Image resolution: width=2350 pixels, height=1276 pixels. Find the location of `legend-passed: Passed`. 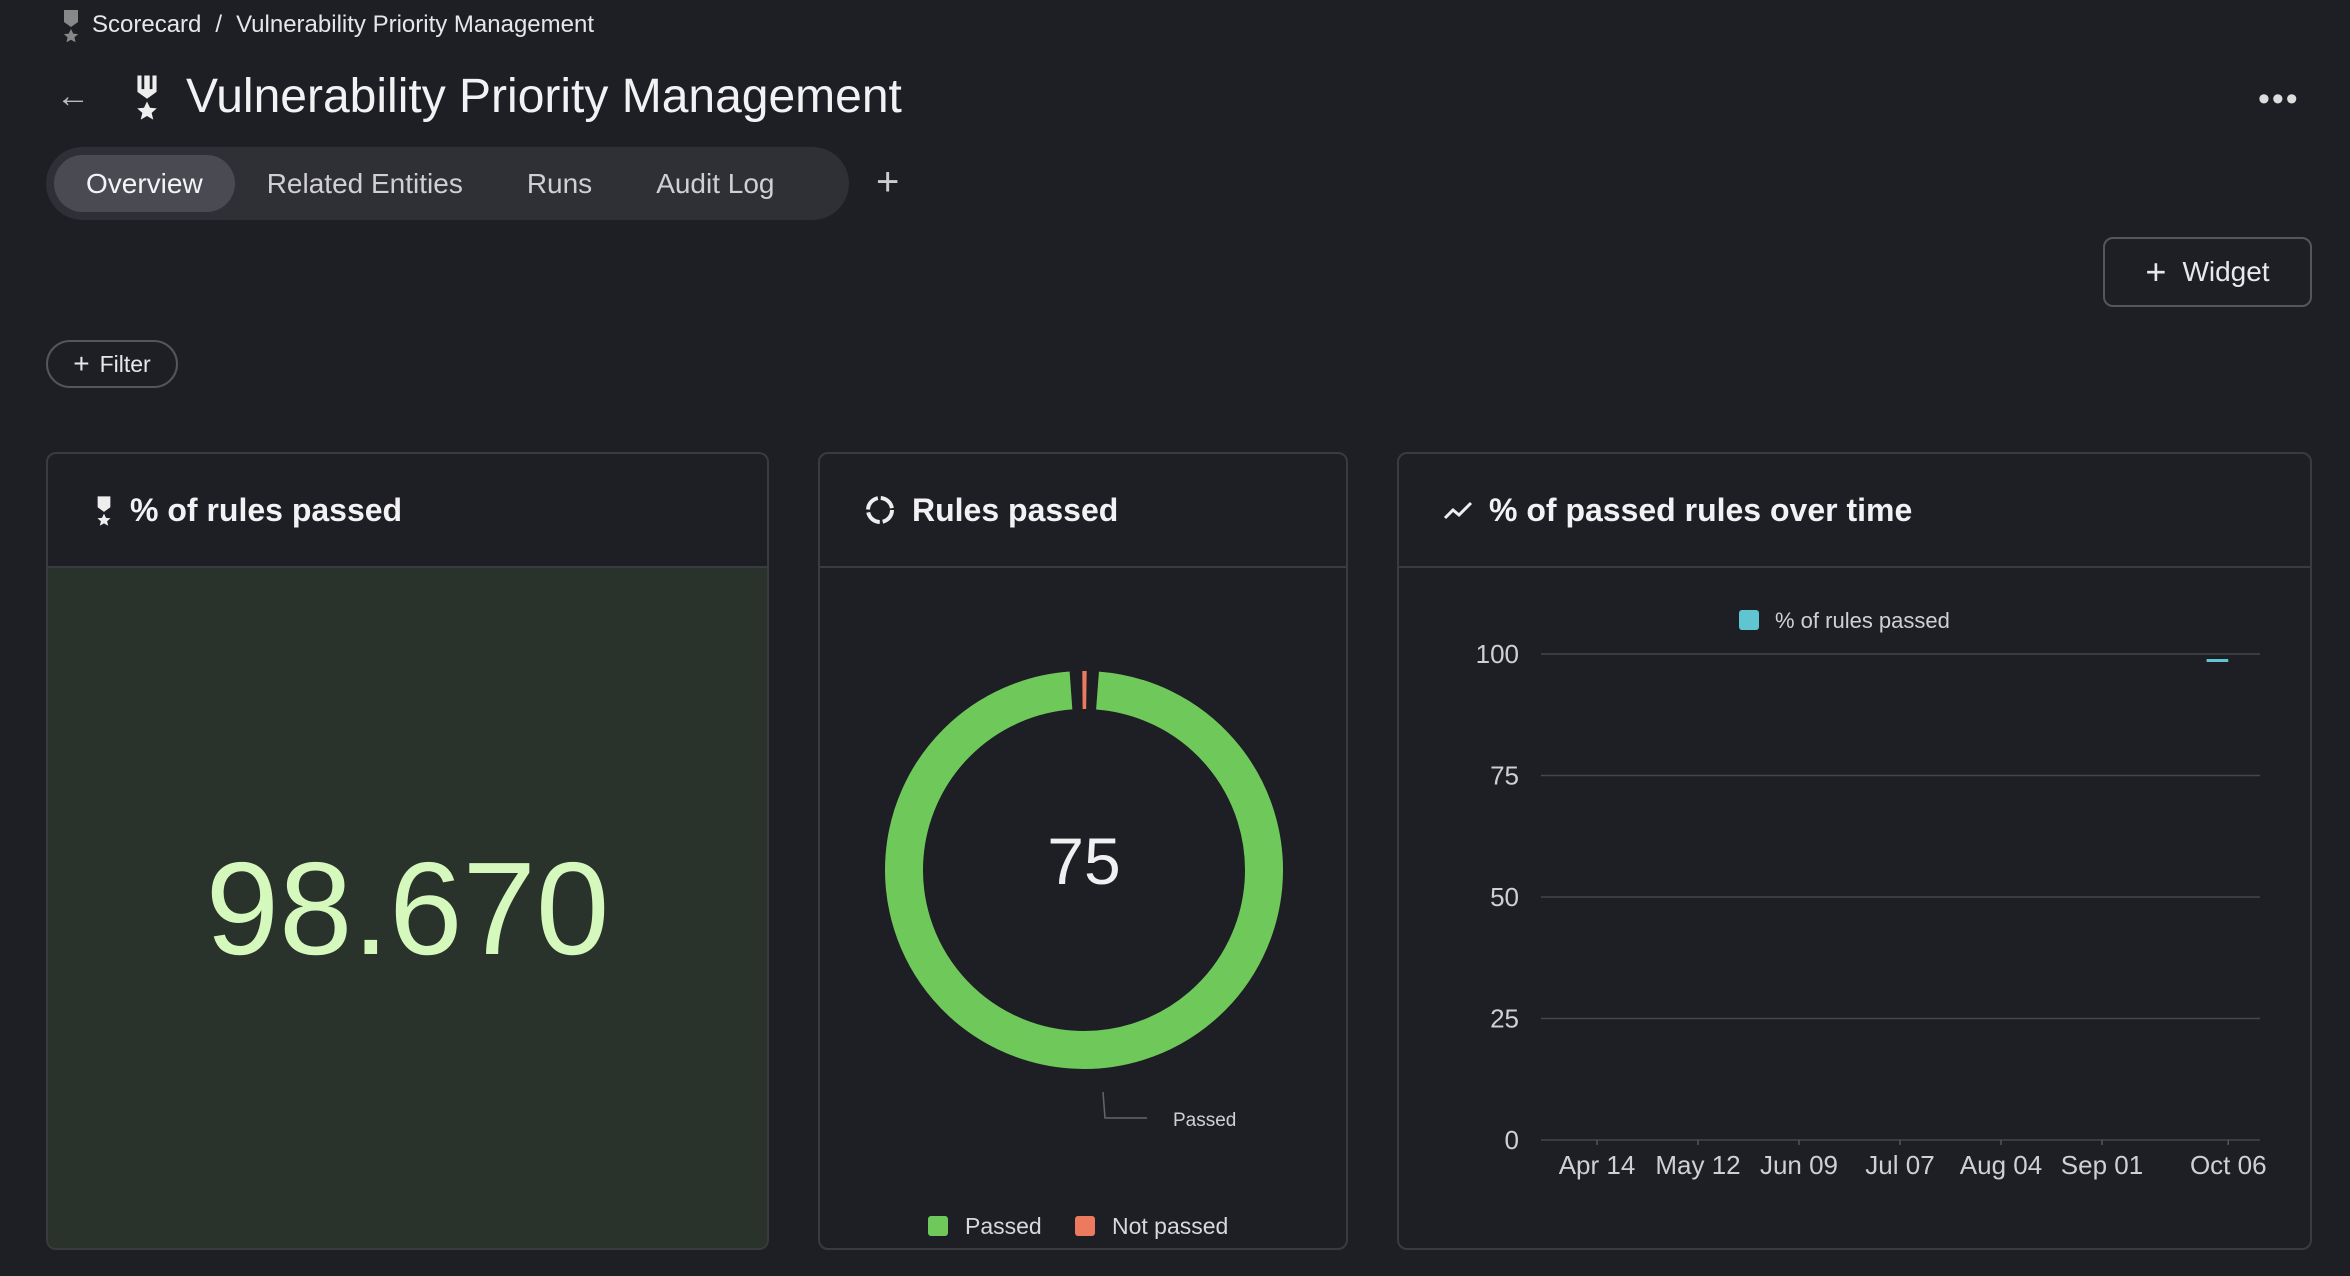

legend-passed: Passed is located at coordinates (985, 1226).